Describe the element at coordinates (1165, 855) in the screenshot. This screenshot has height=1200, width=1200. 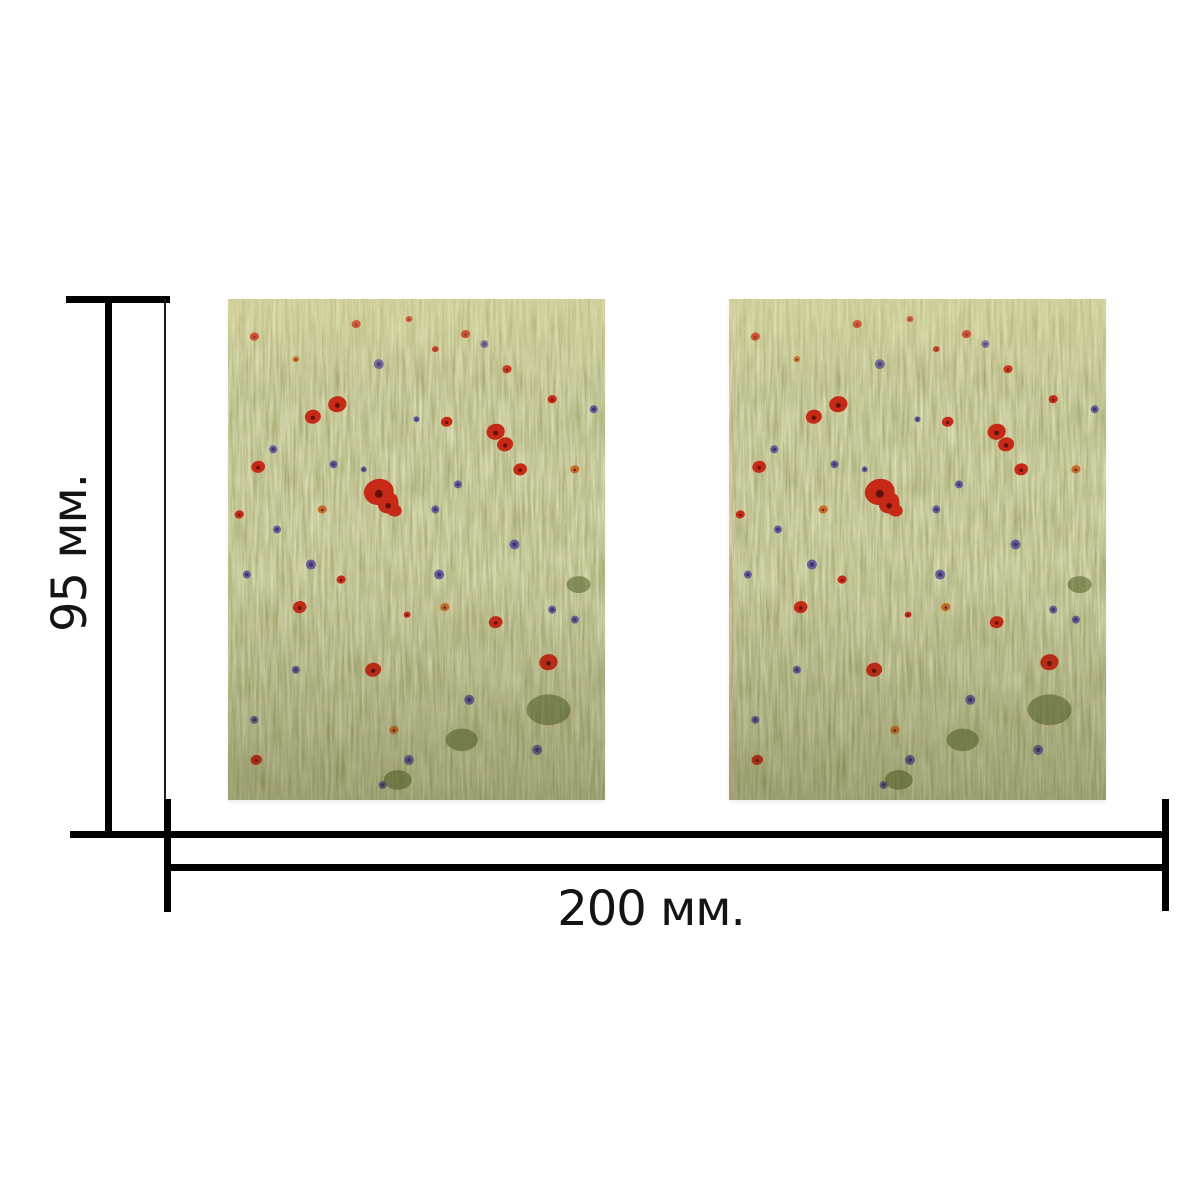
I see `width-dim-right-tick` at that location.